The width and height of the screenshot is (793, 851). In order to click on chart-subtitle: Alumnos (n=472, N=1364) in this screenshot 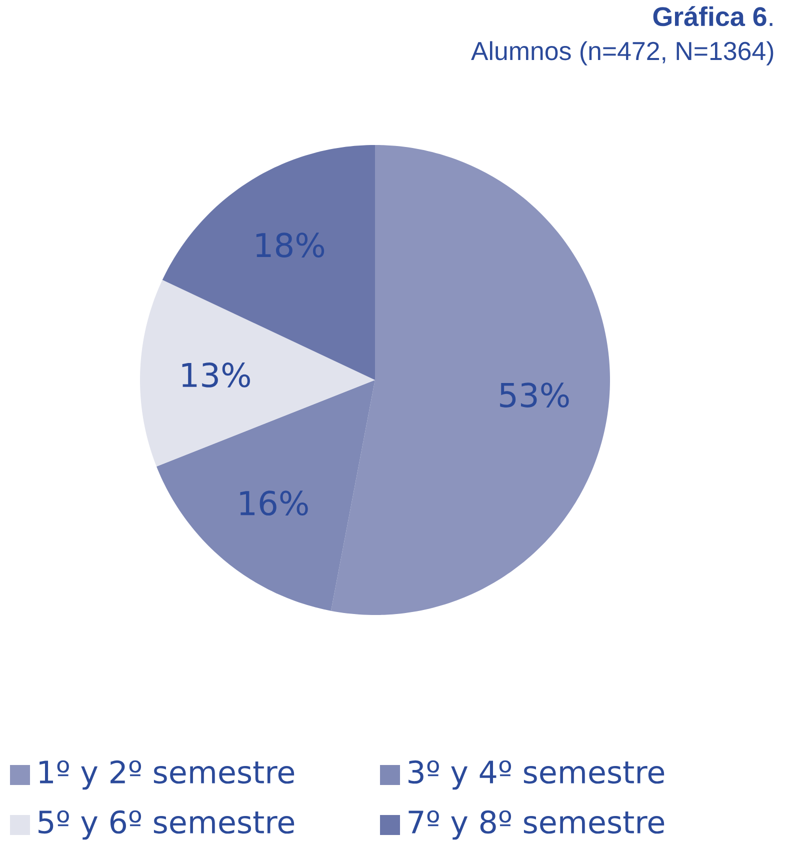, I will do `click(622, 53)`.